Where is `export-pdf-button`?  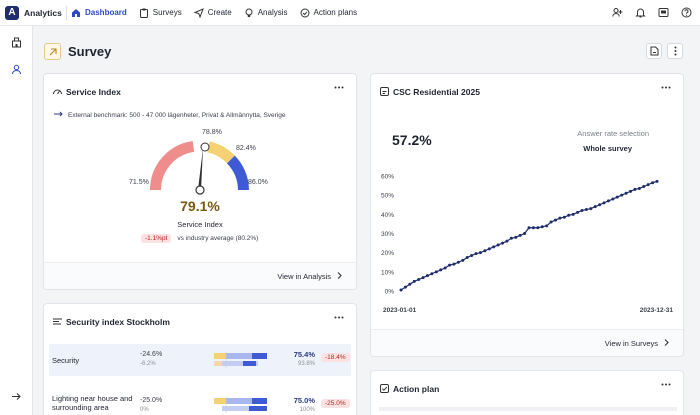 export-pdf-button is located at coordinates (654, 51).